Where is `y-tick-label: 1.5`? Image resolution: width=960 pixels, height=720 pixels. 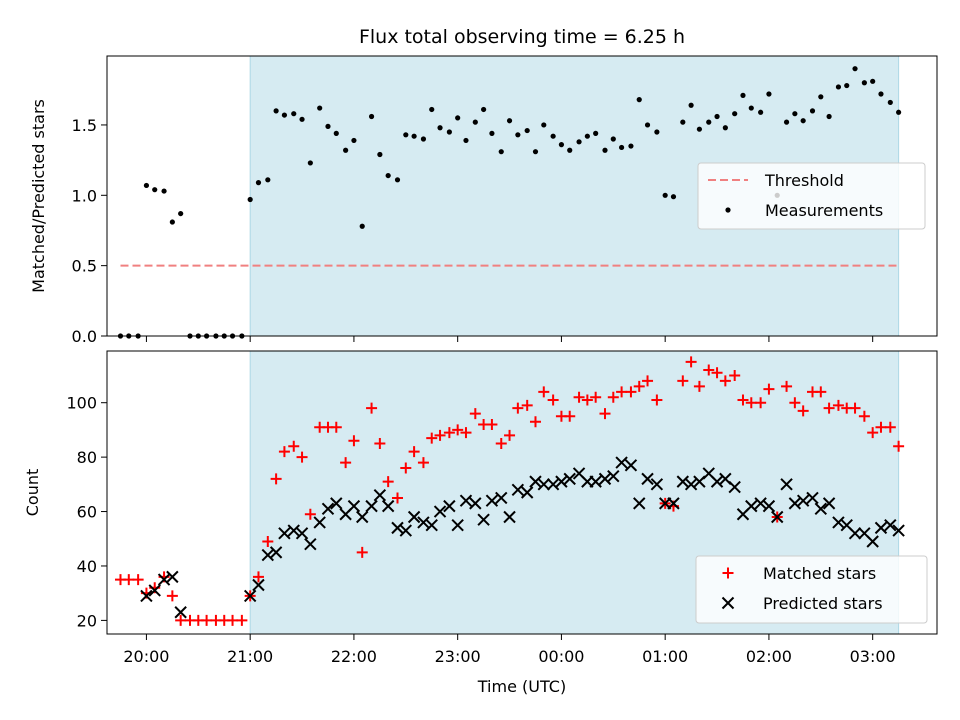
y-tick-label: 1.5 is located at coordinates (84, 125).